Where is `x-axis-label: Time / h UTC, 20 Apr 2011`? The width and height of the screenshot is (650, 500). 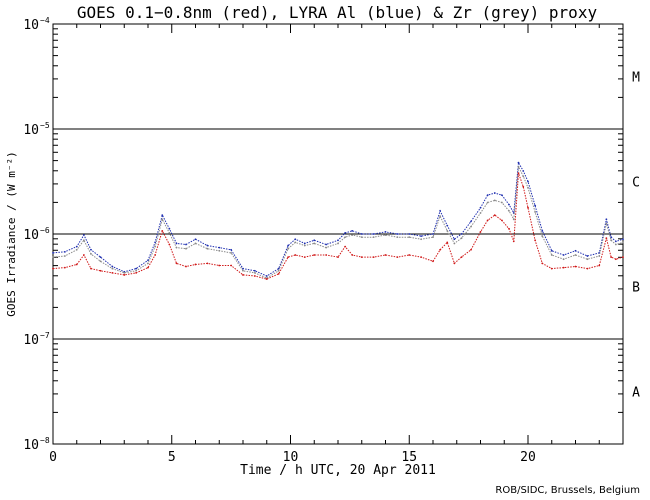 x-axis-label: Time / h UTC, 20 Apr 2011 is located at coordinates (338, 470).